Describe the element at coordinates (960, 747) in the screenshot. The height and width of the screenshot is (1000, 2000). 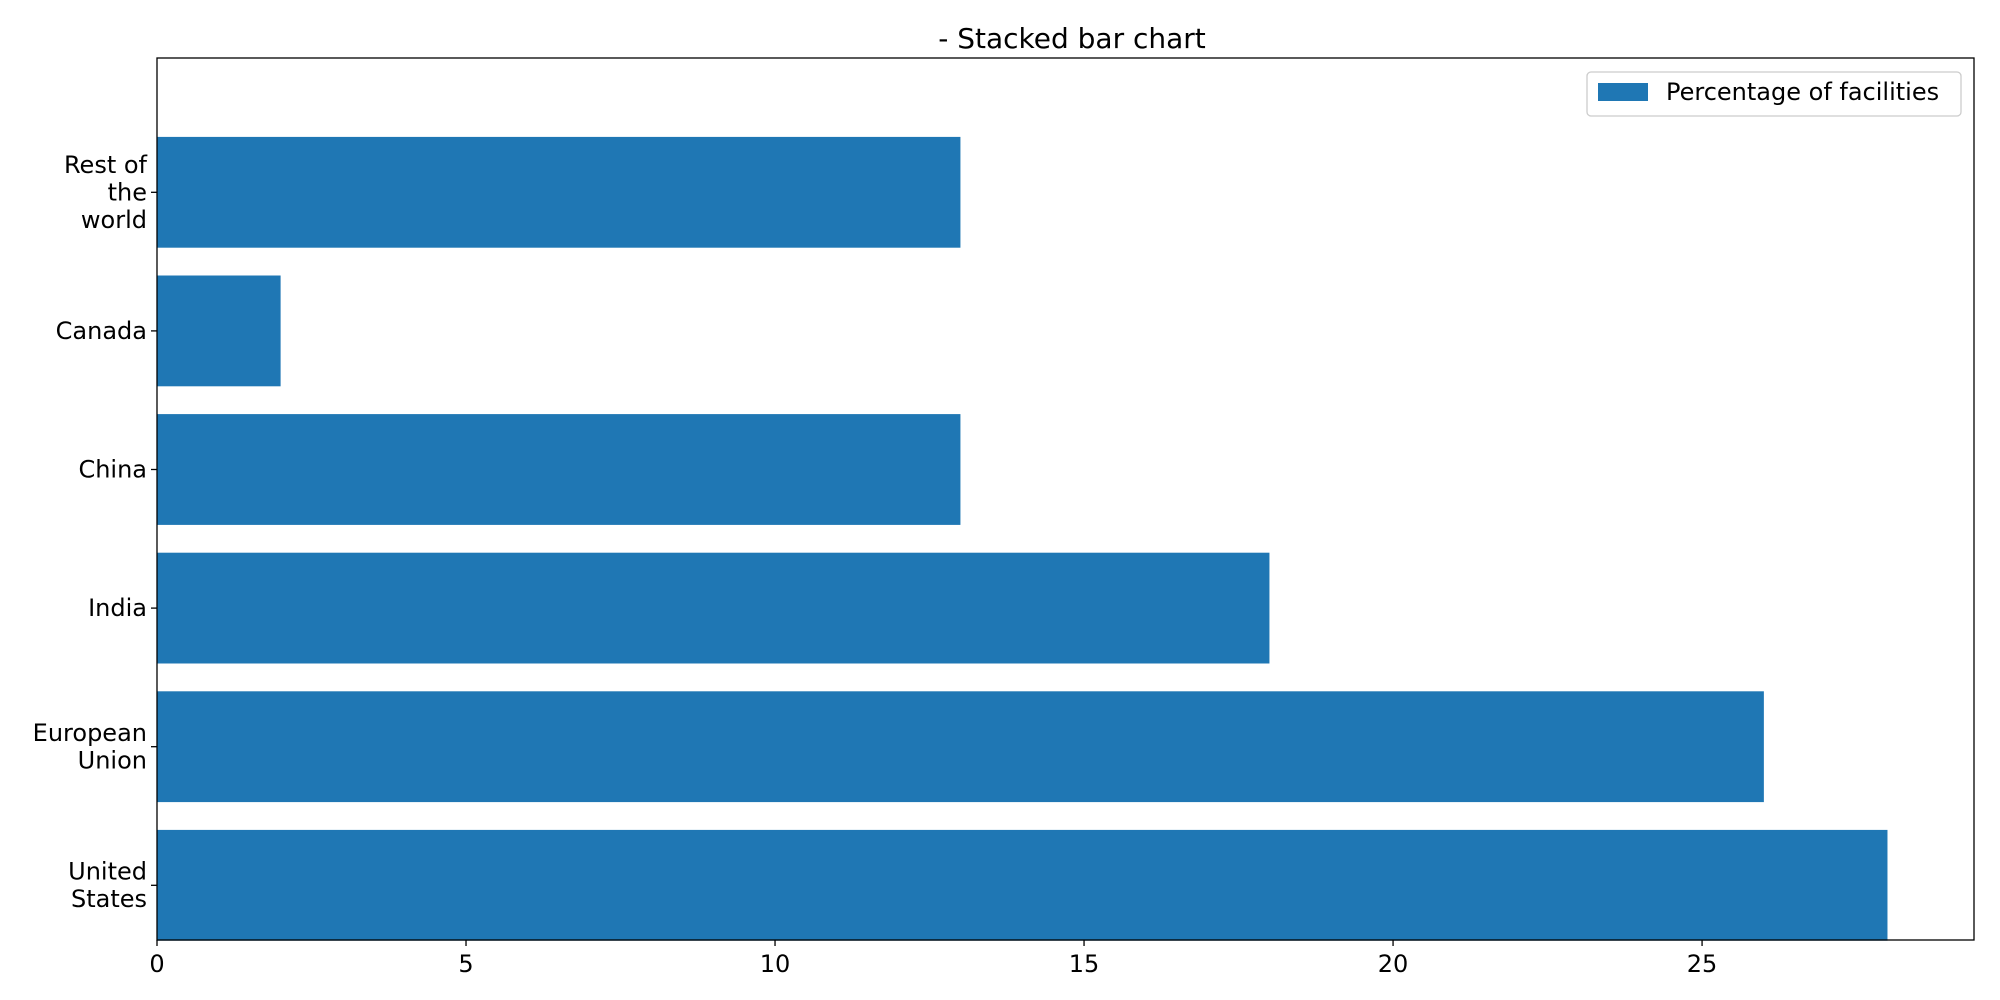
I see `bar-european-union` at that location.